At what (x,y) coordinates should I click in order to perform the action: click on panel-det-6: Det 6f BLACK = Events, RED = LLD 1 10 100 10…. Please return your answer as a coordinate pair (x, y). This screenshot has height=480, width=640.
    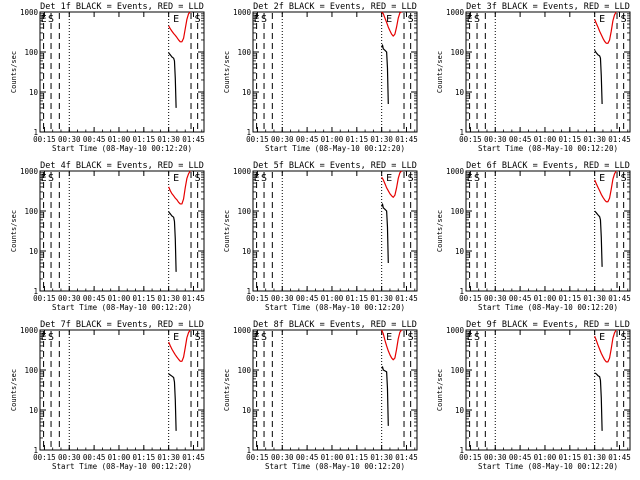
    Looking at the image, I should click on (533, 236).